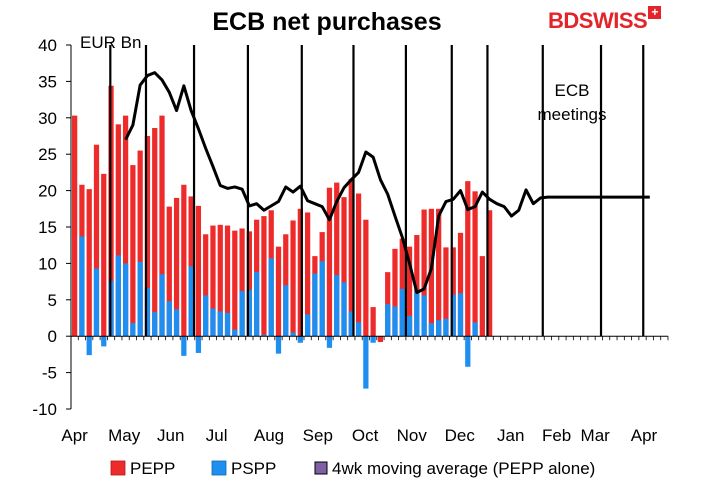 This screenshot has width=701, height=499. Describe the element at coordinates (321, 468) in the screenshot. I see `legend-swatch-moving-average` at that location.